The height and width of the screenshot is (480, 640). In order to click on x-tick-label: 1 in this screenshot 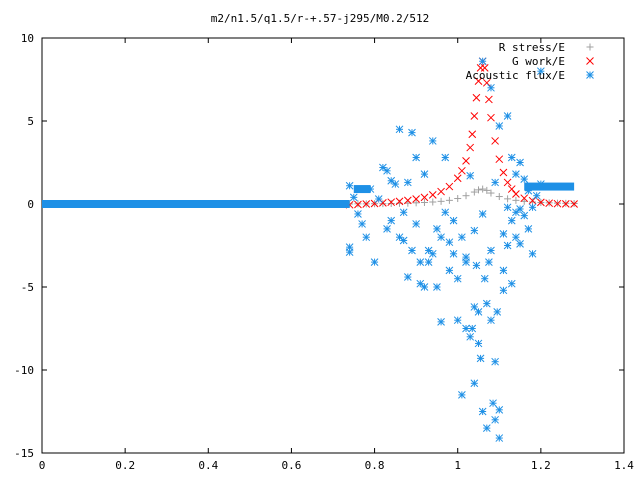, I will do `click(457, 465)`.